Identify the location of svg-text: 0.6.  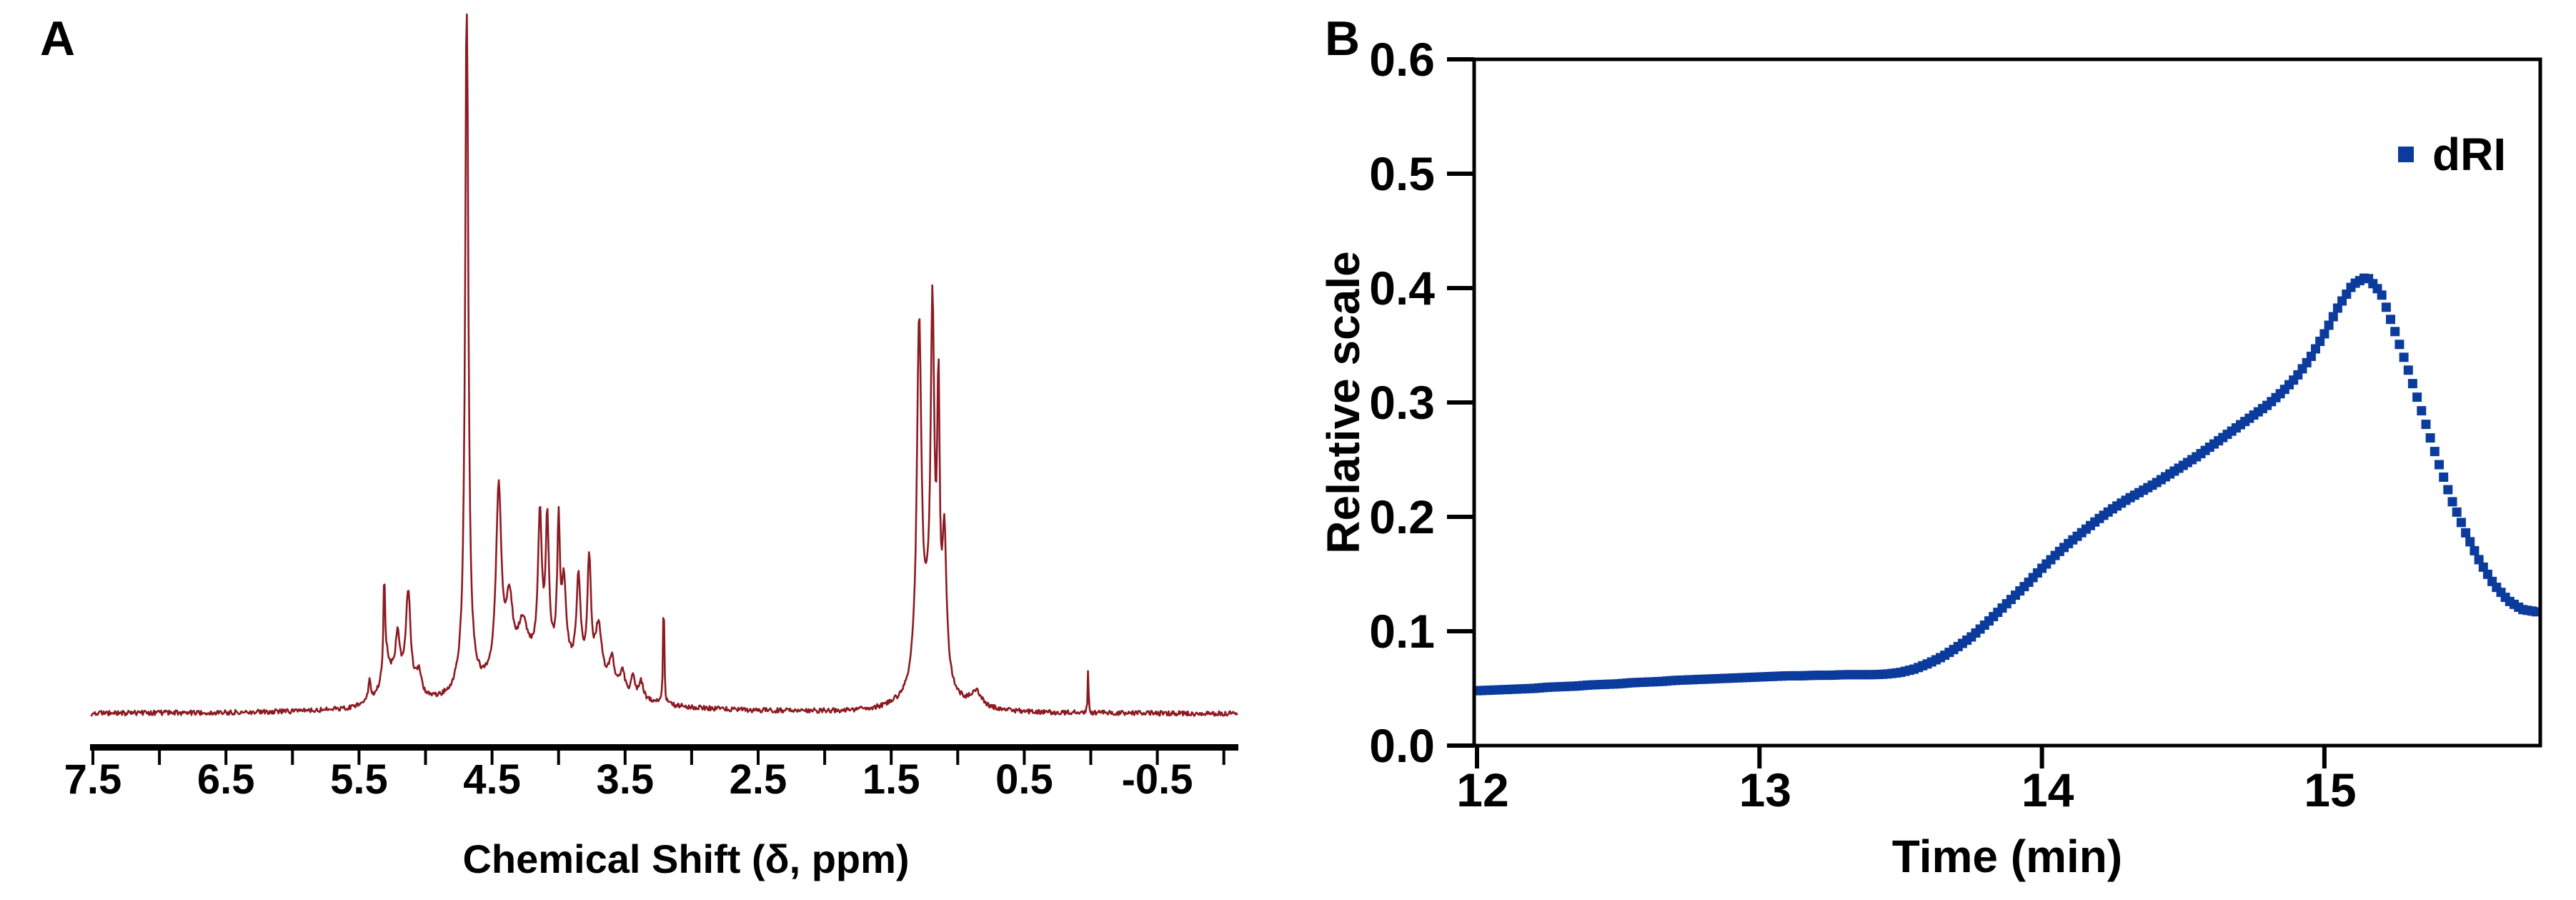
(1402, 59).